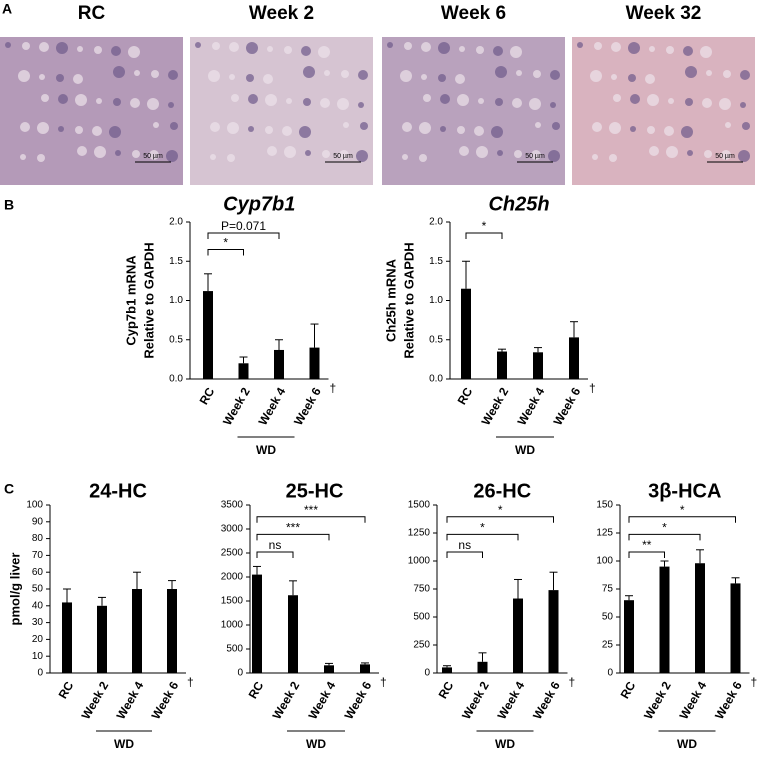 This screenshot has width=766, height=757. I want to click on y-tick-label: 250, so click(421, 645).